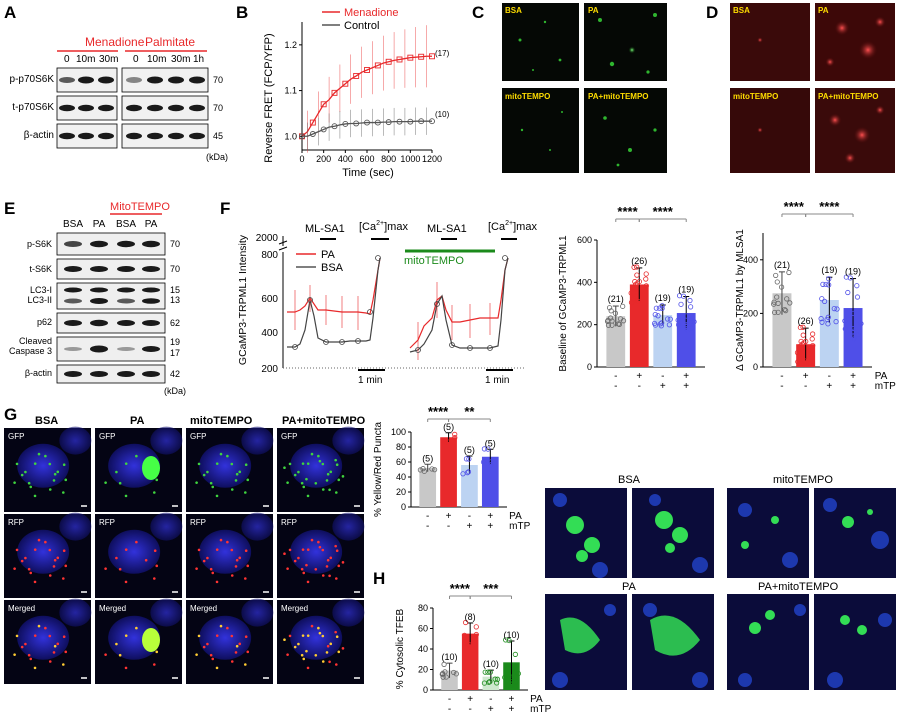  Describe the element at coordinates (137, 421) in the screenshot. I see `panel-g-col-label: PA` at that location.